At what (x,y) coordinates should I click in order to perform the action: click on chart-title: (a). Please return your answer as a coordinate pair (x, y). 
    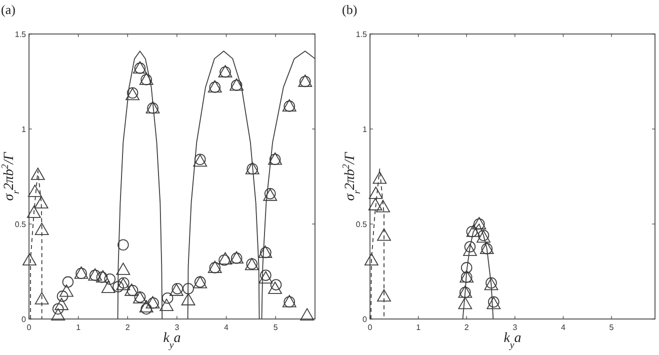
    Looking at the image, I should click on (8, 9).